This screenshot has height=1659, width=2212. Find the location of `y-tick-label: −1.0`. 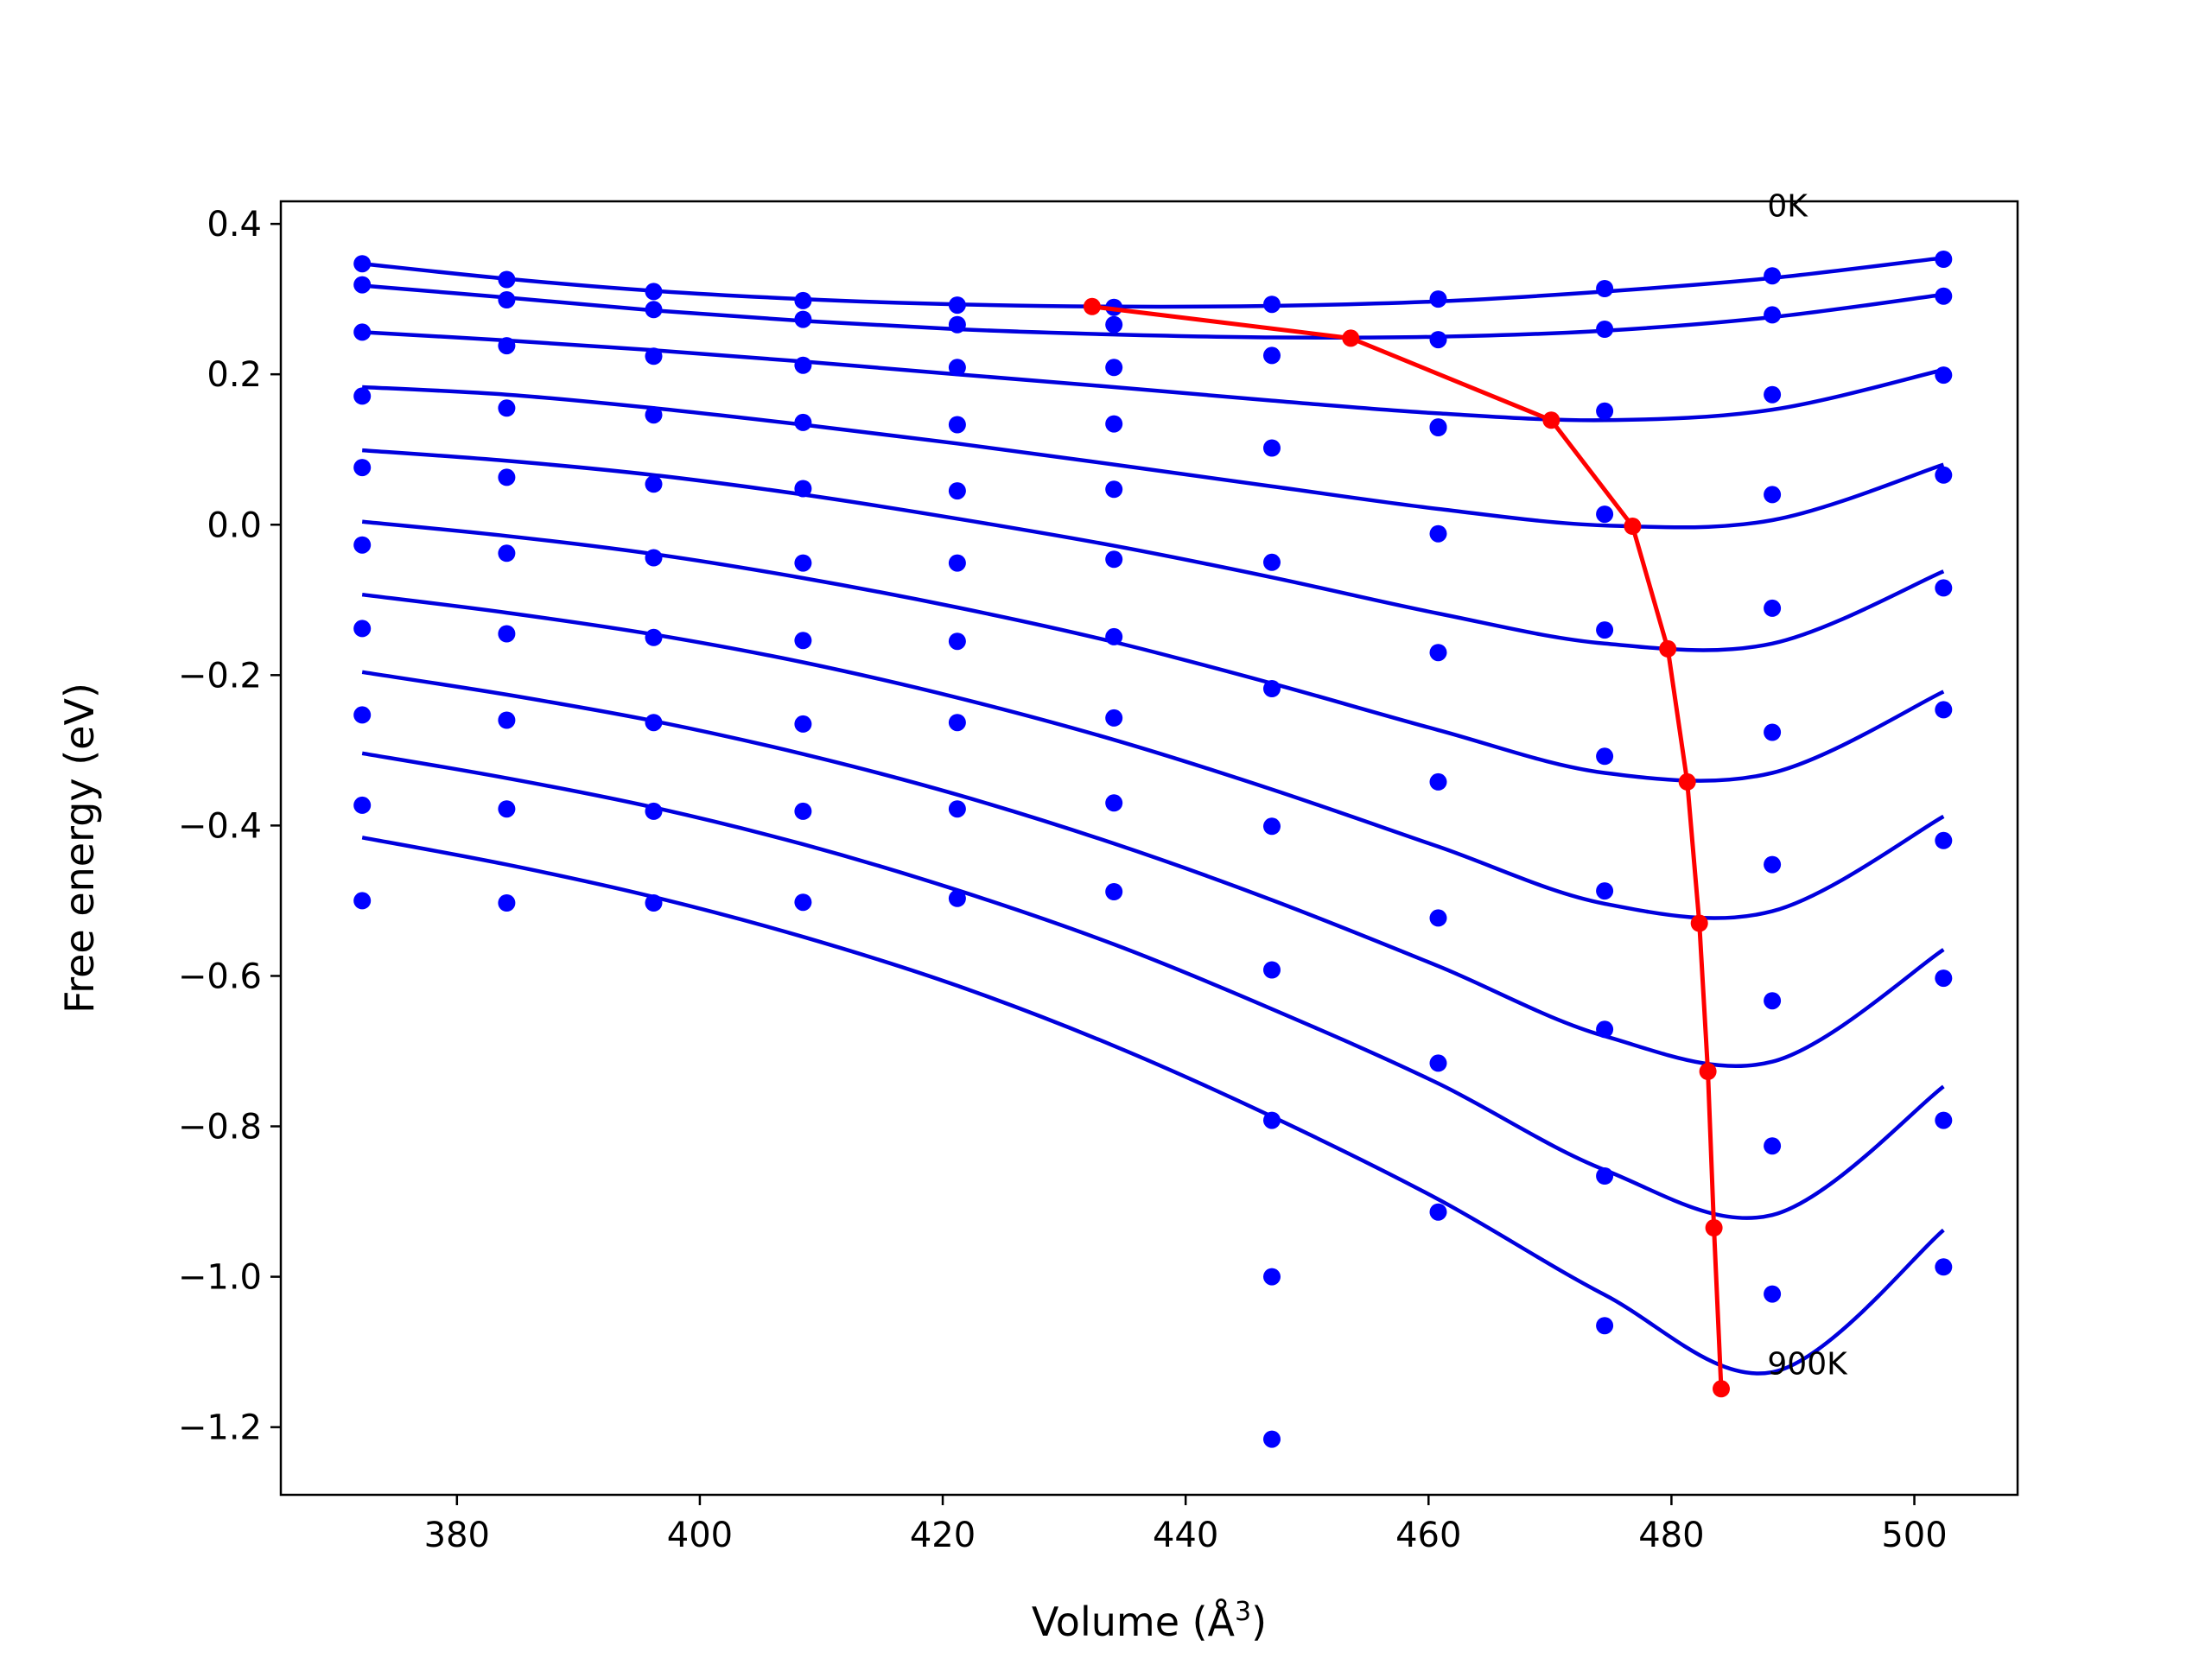

y-tick-label: −1.0 is located at coordinates (220, 1278).